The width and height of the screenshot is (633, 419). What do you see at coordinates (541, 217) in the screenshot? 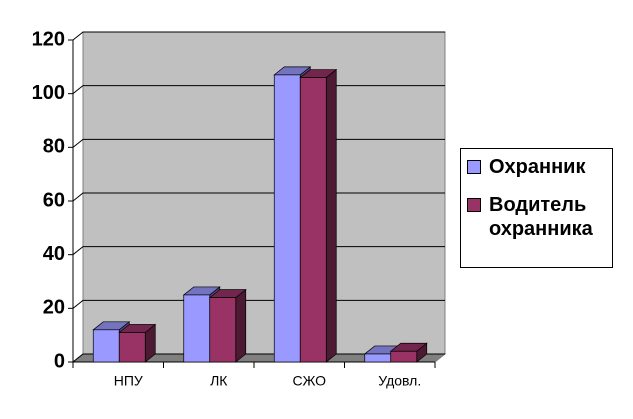
I see `legend-label: Водитель охранника` at bounding box center [541, 217].